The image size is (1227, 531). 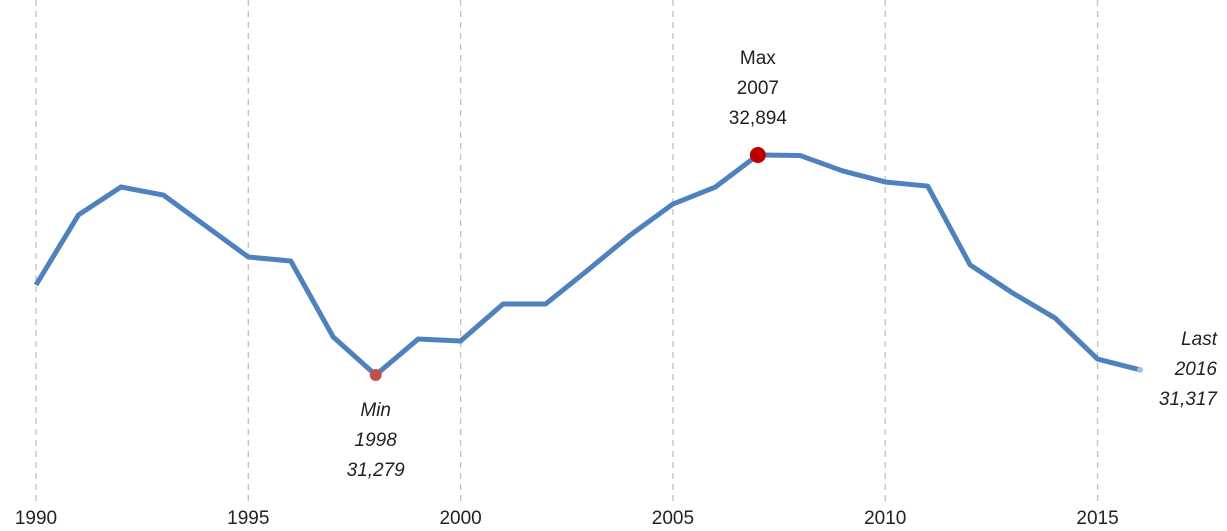 What do you see at coordinates (1097, 518) in the screenshot?
I see `x-tick-label: 2015` at bounding box center [1097, 518].